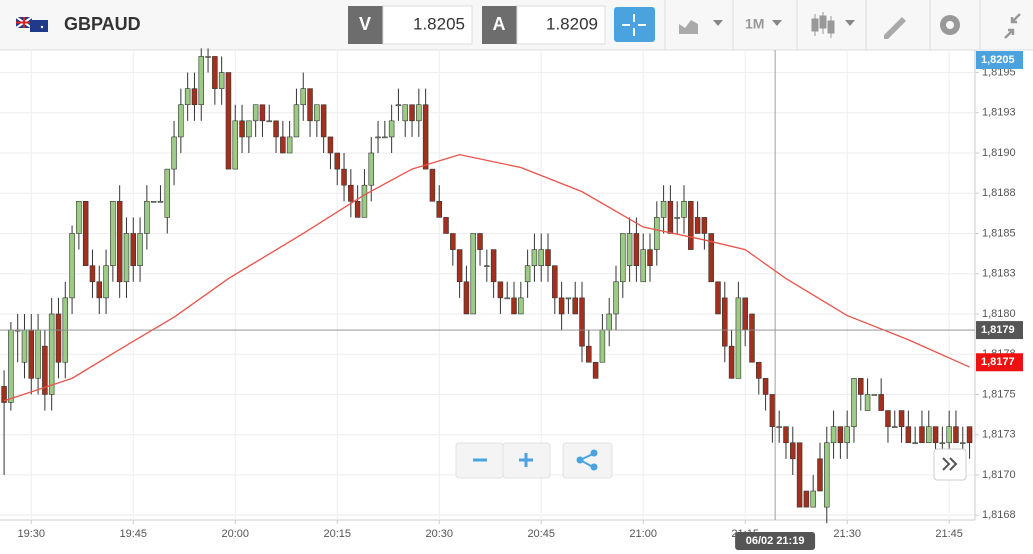 The width and height of the screenshot is (1033, 554). I want to click on bid-tag: V, so click(365, 24).